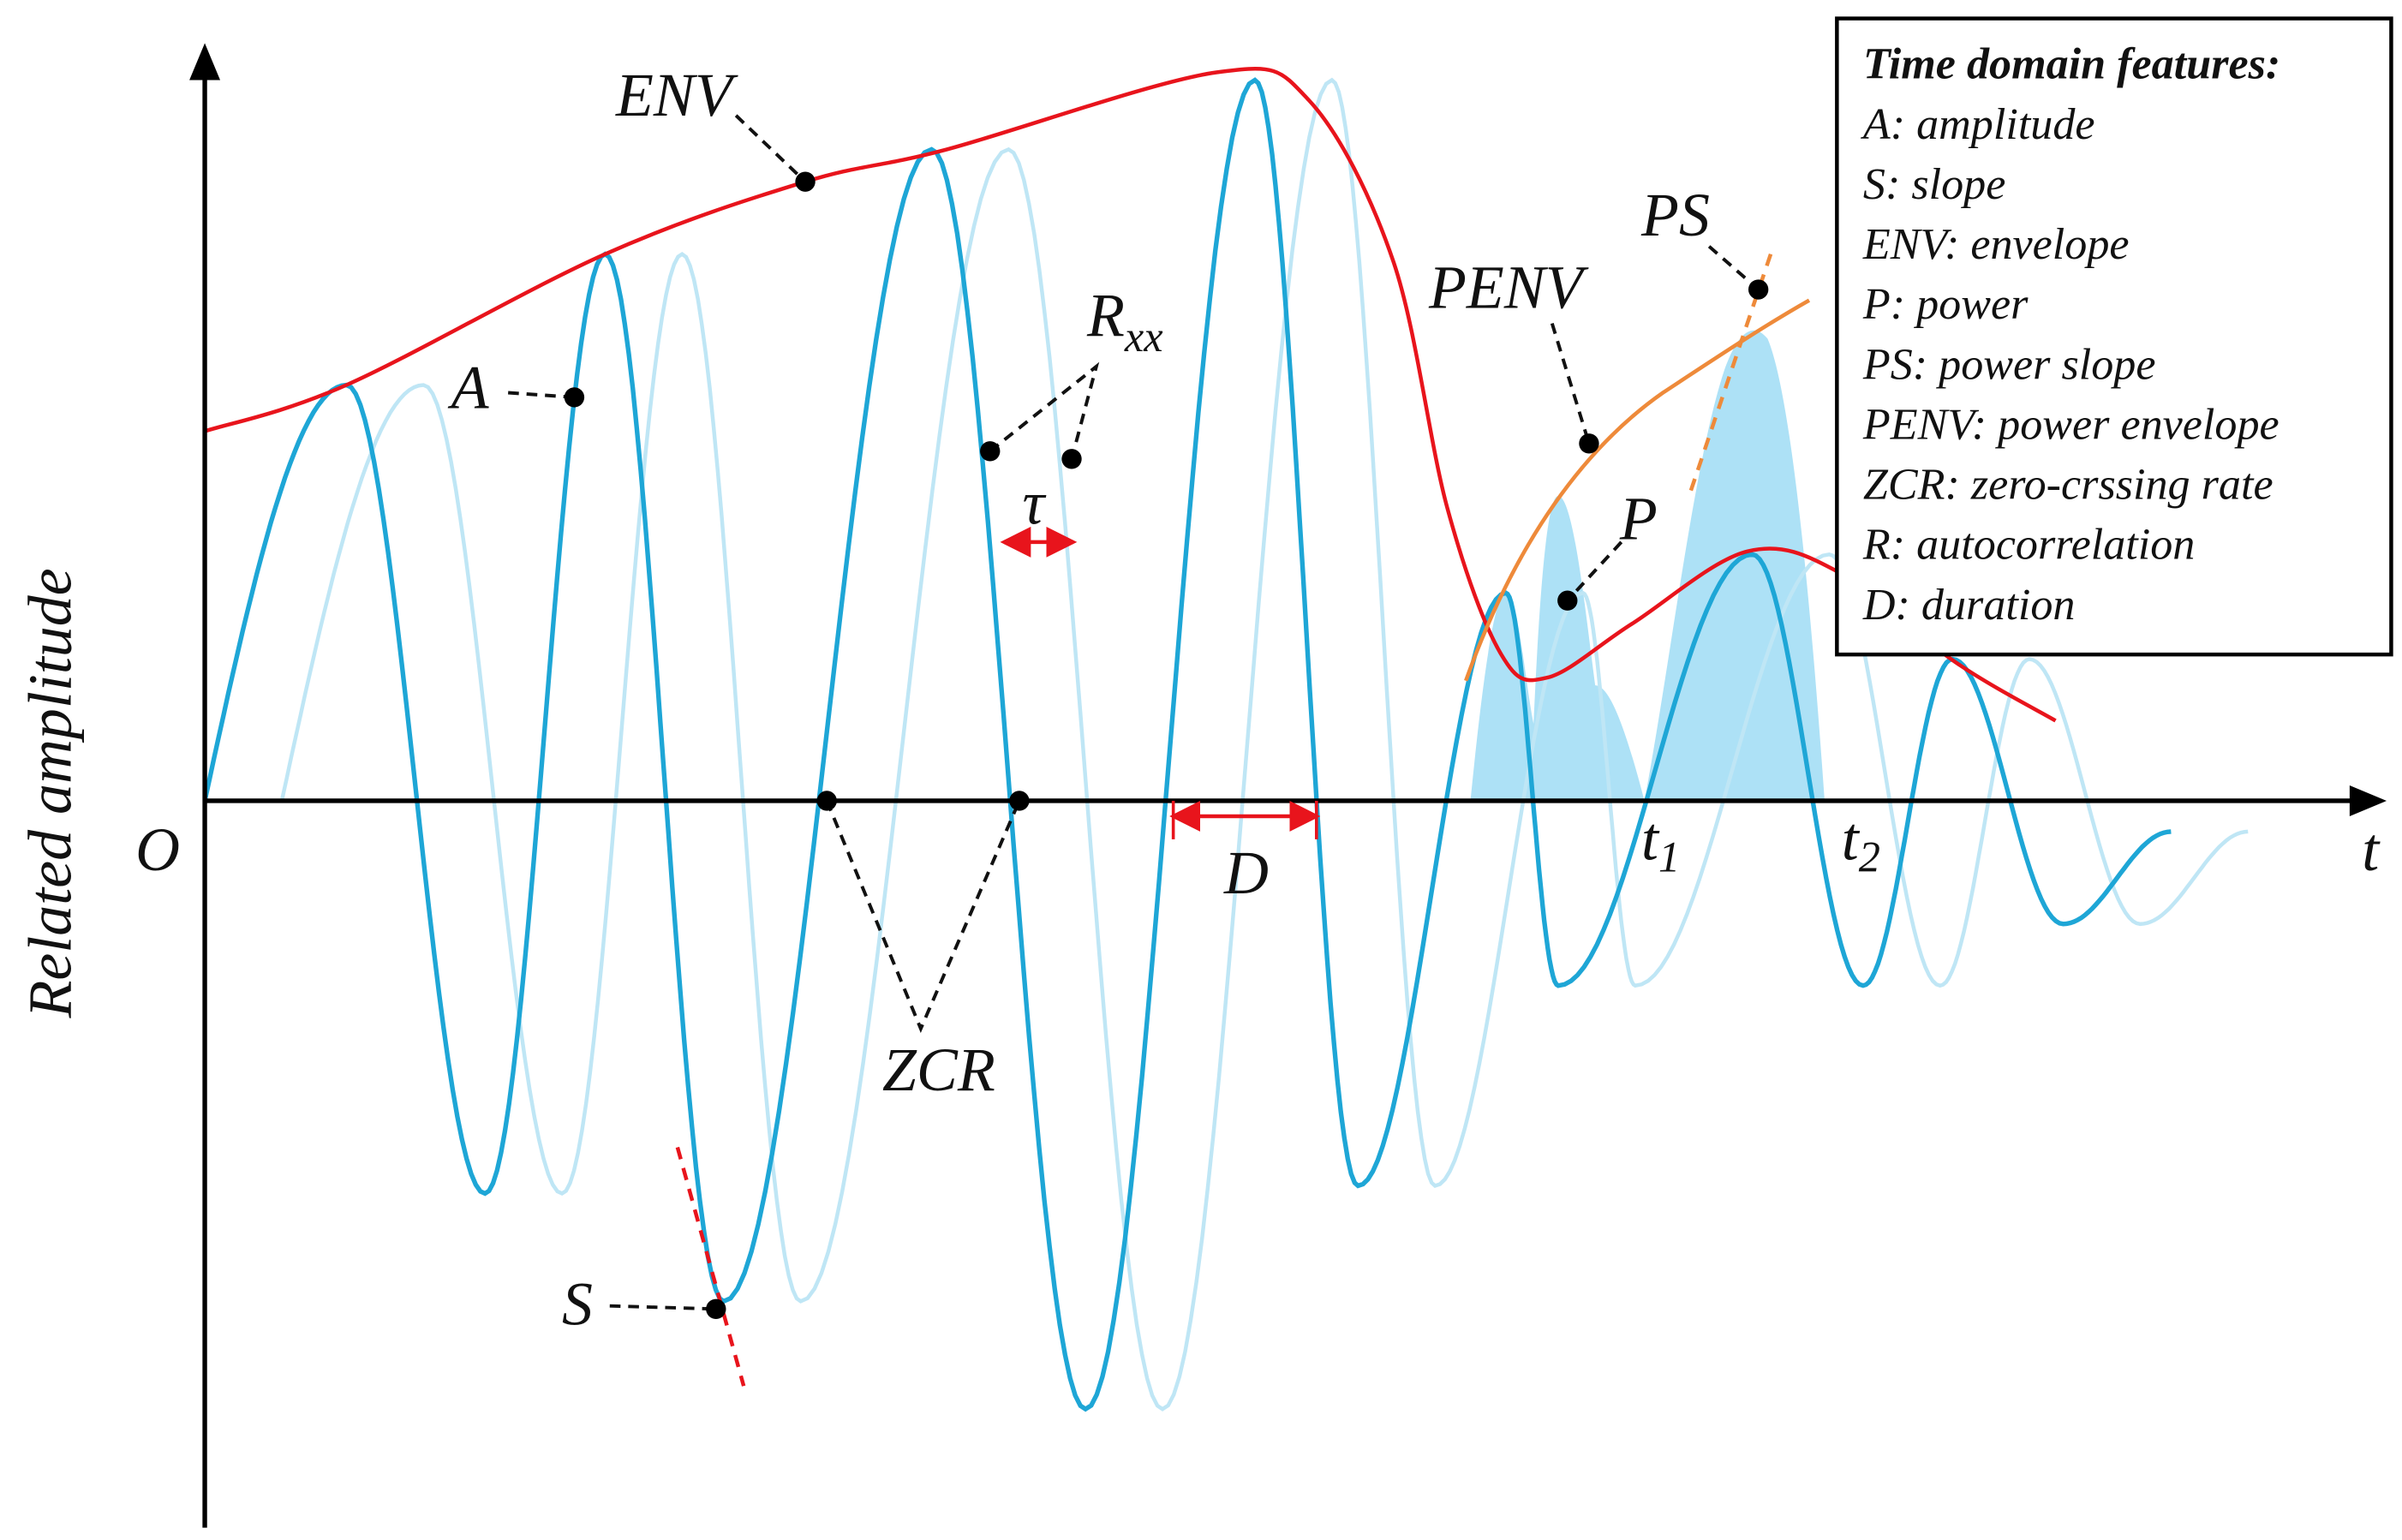  Describe the element at coordinates (1669, 857) in the screenshot. I see `label-sub: 1` at that location.